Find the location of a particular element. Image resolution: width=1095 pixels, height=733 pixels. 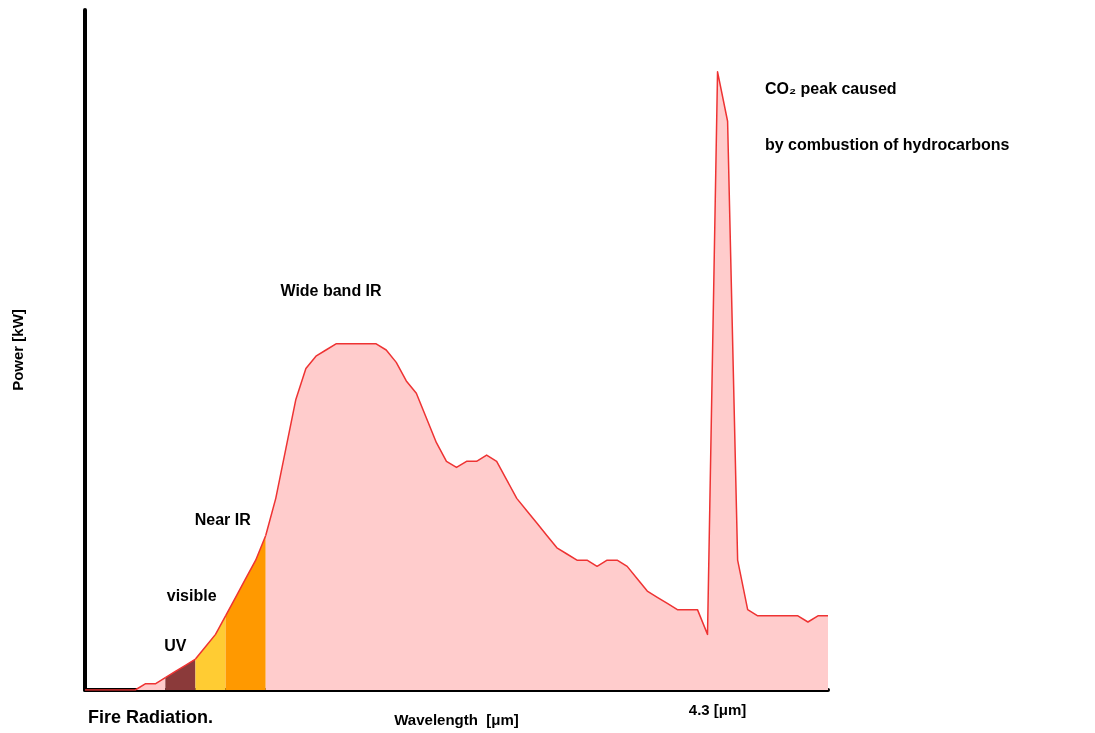

series-label: UV is located at coordinates (175, 645).